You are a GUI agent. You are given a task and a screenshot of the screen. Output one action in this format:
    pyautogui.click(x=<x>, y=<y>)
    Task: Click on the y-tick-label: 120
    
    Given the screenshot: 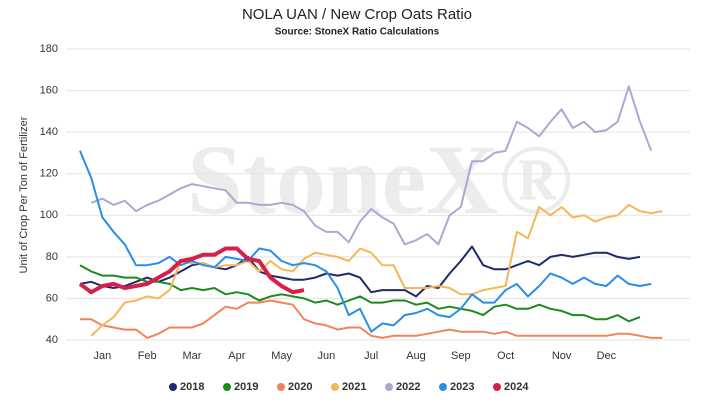 What is the action you would take?
    pyautogui.click(x=49, y=174)
    